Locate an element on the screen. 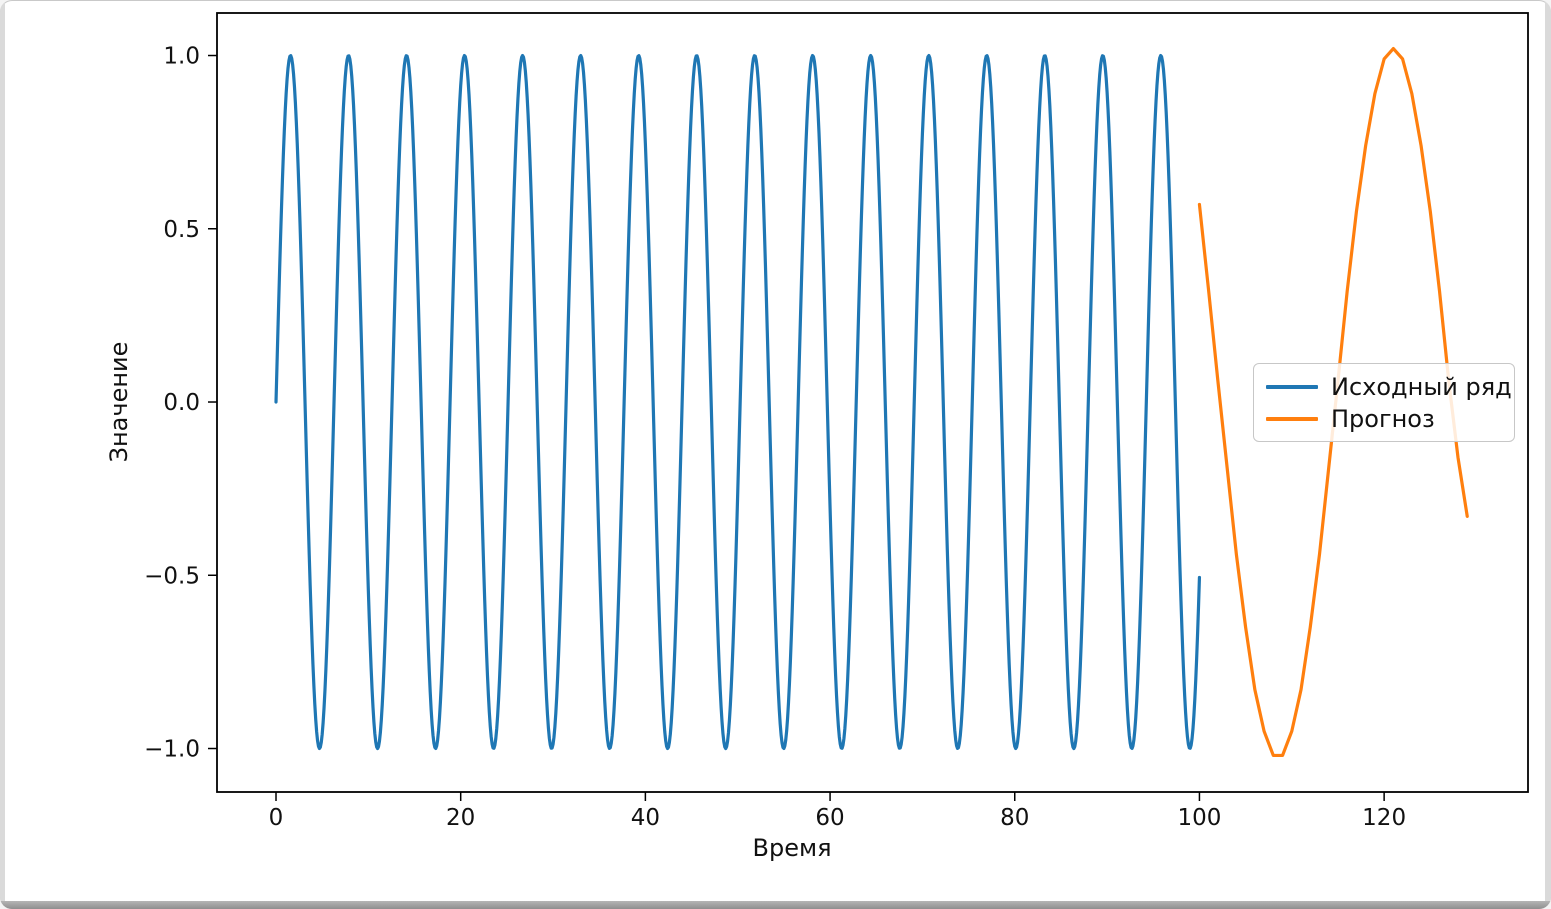 This screenshot has height=909, width=1551. window-left-edge is located at coordinates (2, 454).